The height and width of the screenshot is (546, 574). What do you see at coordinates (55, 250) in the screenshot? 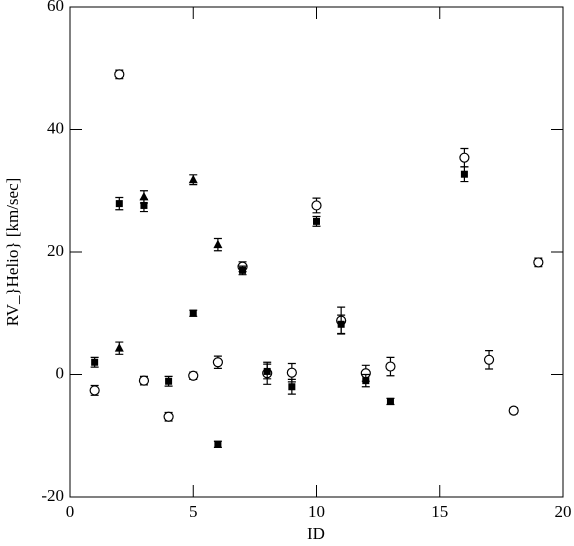
I see `y-tick-label: 20` at bounding box center [55, 250].